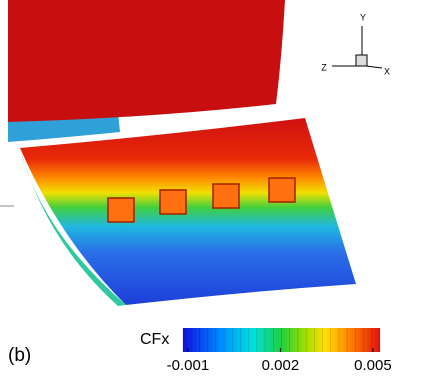 The image size is (423, 376). What do you see at coordinates (188, 365) in the screenshot?
I see `colorbar-tick-label: -0.001` at bounding box center [188, 365].